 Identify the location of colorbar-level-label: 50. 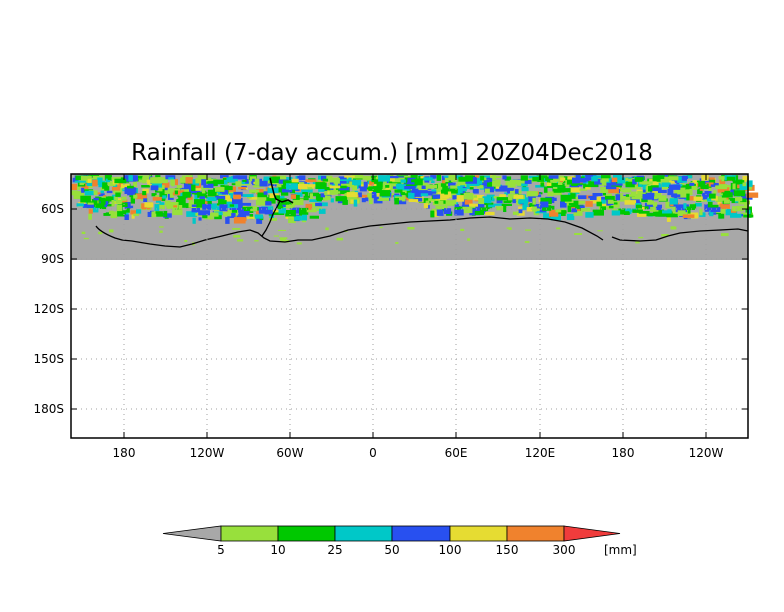
(391, 550).